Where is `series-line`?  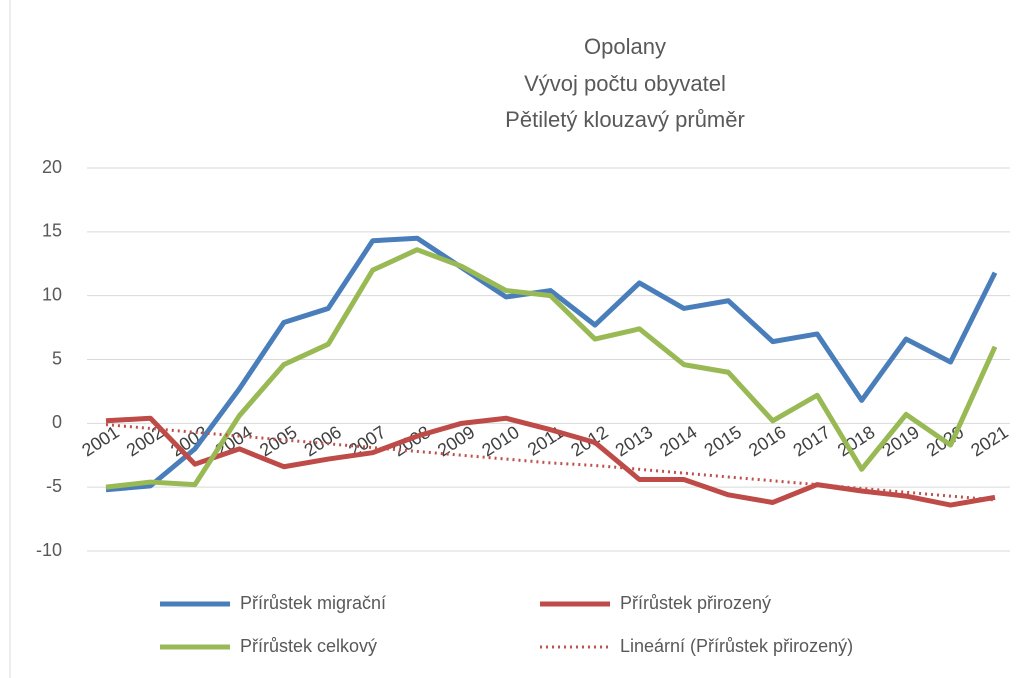
series-line is located at coordinates (550, 461).